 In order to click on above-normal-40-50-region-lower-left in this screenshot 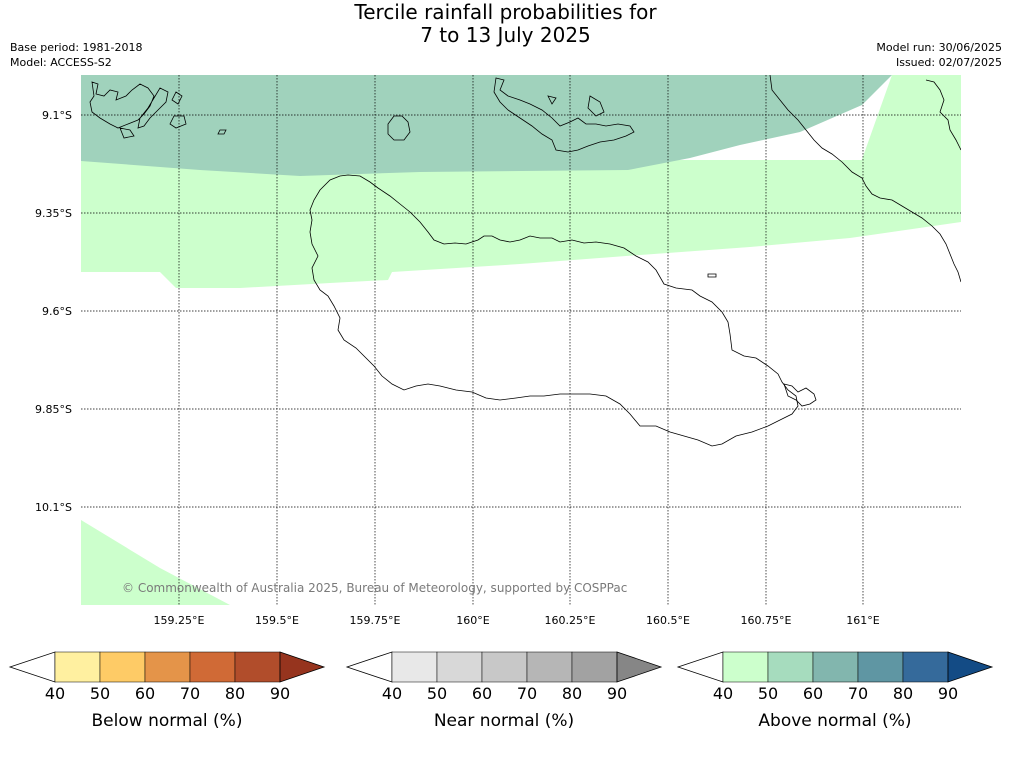, I will do `click(155, 562)`.